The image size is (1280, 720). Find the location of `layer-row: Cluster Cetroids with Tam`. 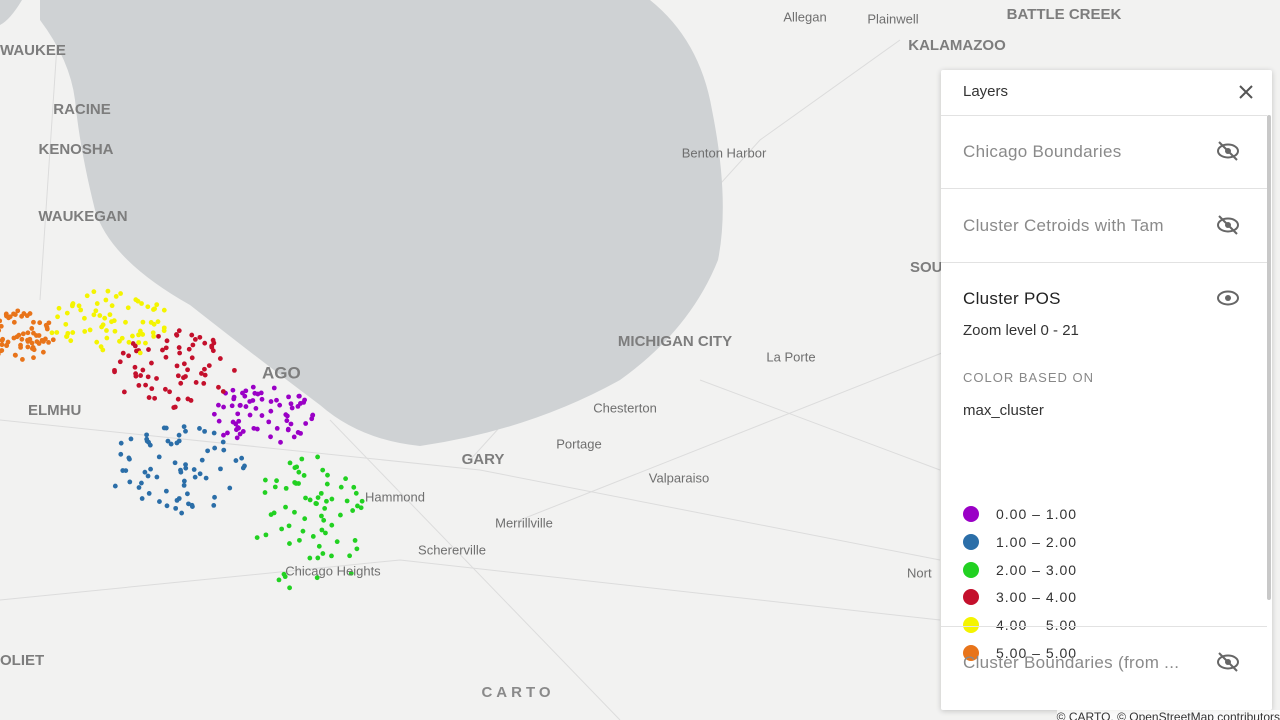

layer-row: Cluster Cetroids with Tam is located at coordinates (1104, 225).